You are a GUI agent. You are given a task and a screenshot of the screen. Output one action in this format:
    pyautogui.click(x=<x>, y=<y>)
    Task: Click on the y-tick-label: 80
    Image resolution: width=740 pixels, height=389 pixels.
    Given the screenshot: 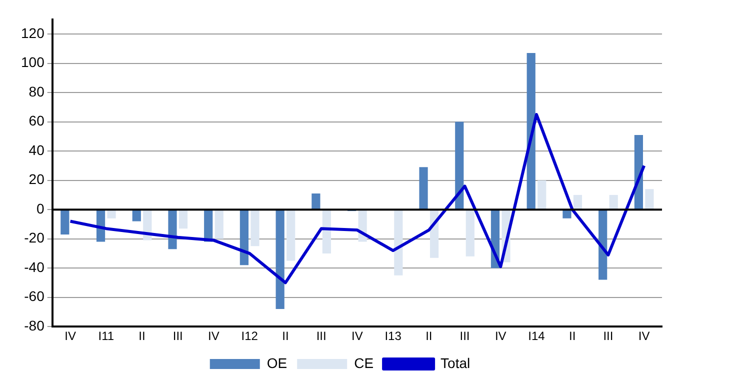 What is the action you would take?
    pyautogui.click(x=36, y=91)
    